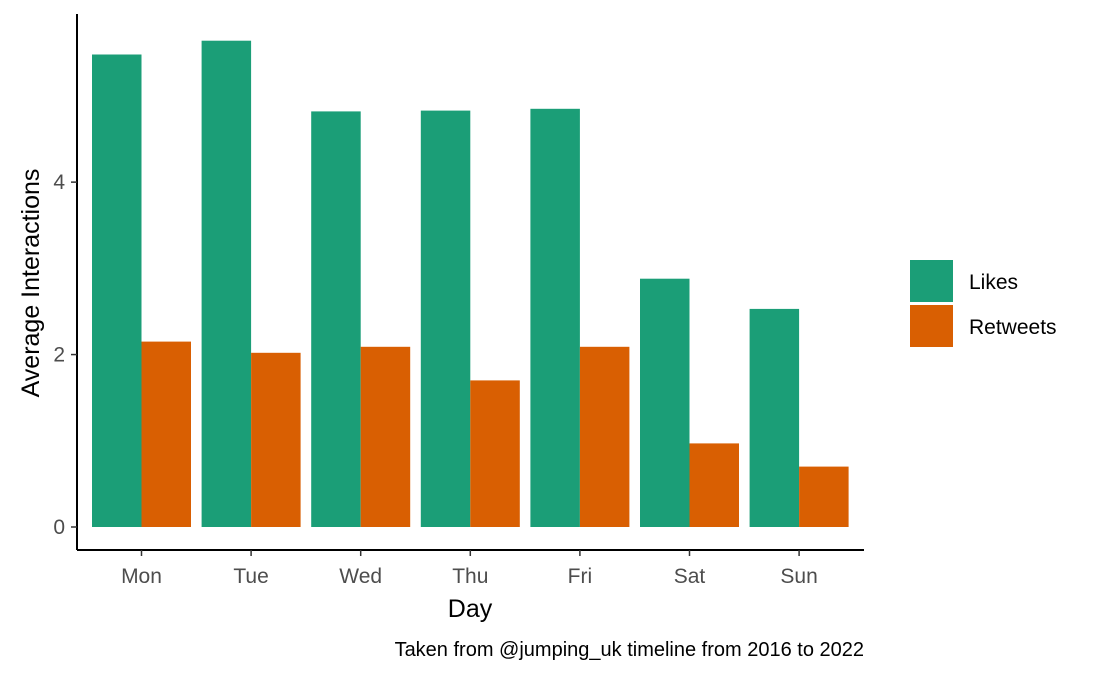  I want to click on y-tick-label: 2, so click(59, 355).